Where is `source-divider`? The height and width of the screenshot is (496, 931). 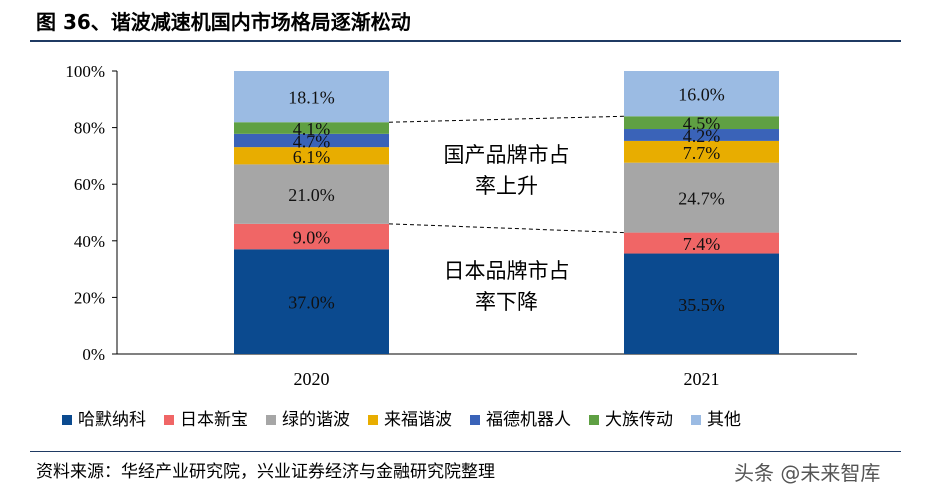 source-divider is located at coordinates (465, 451).